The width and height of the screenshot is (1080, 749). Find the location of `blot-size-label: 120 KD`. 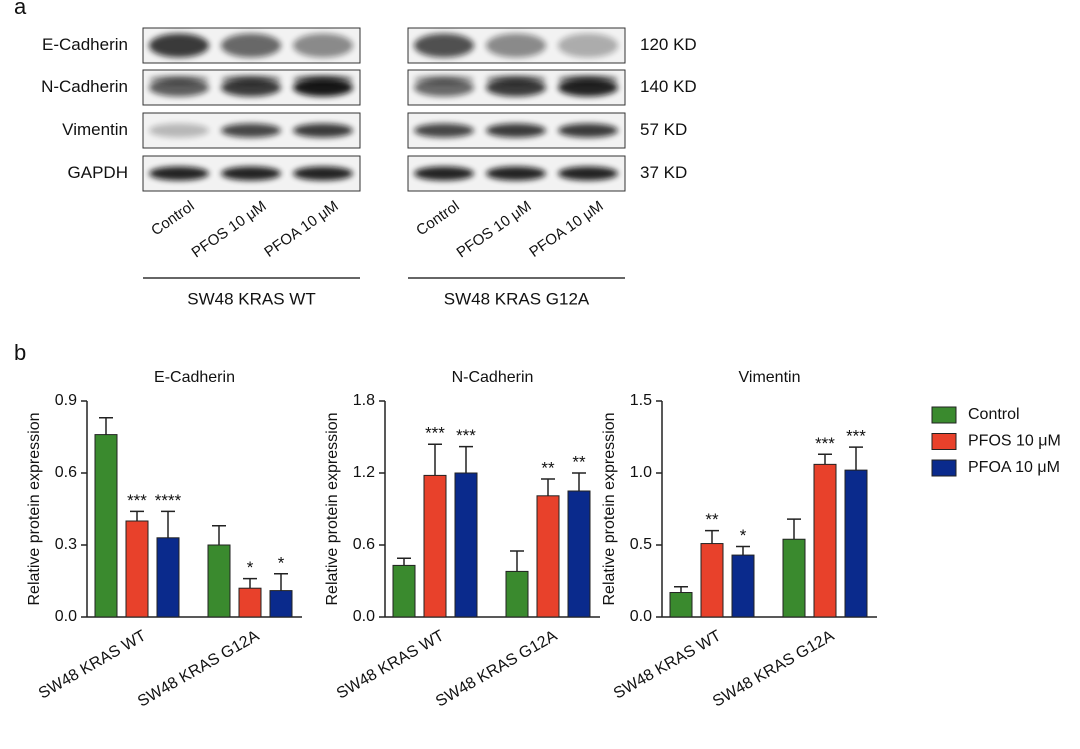

blot-size-label: 120 KD is located at coordinates (668, 44).